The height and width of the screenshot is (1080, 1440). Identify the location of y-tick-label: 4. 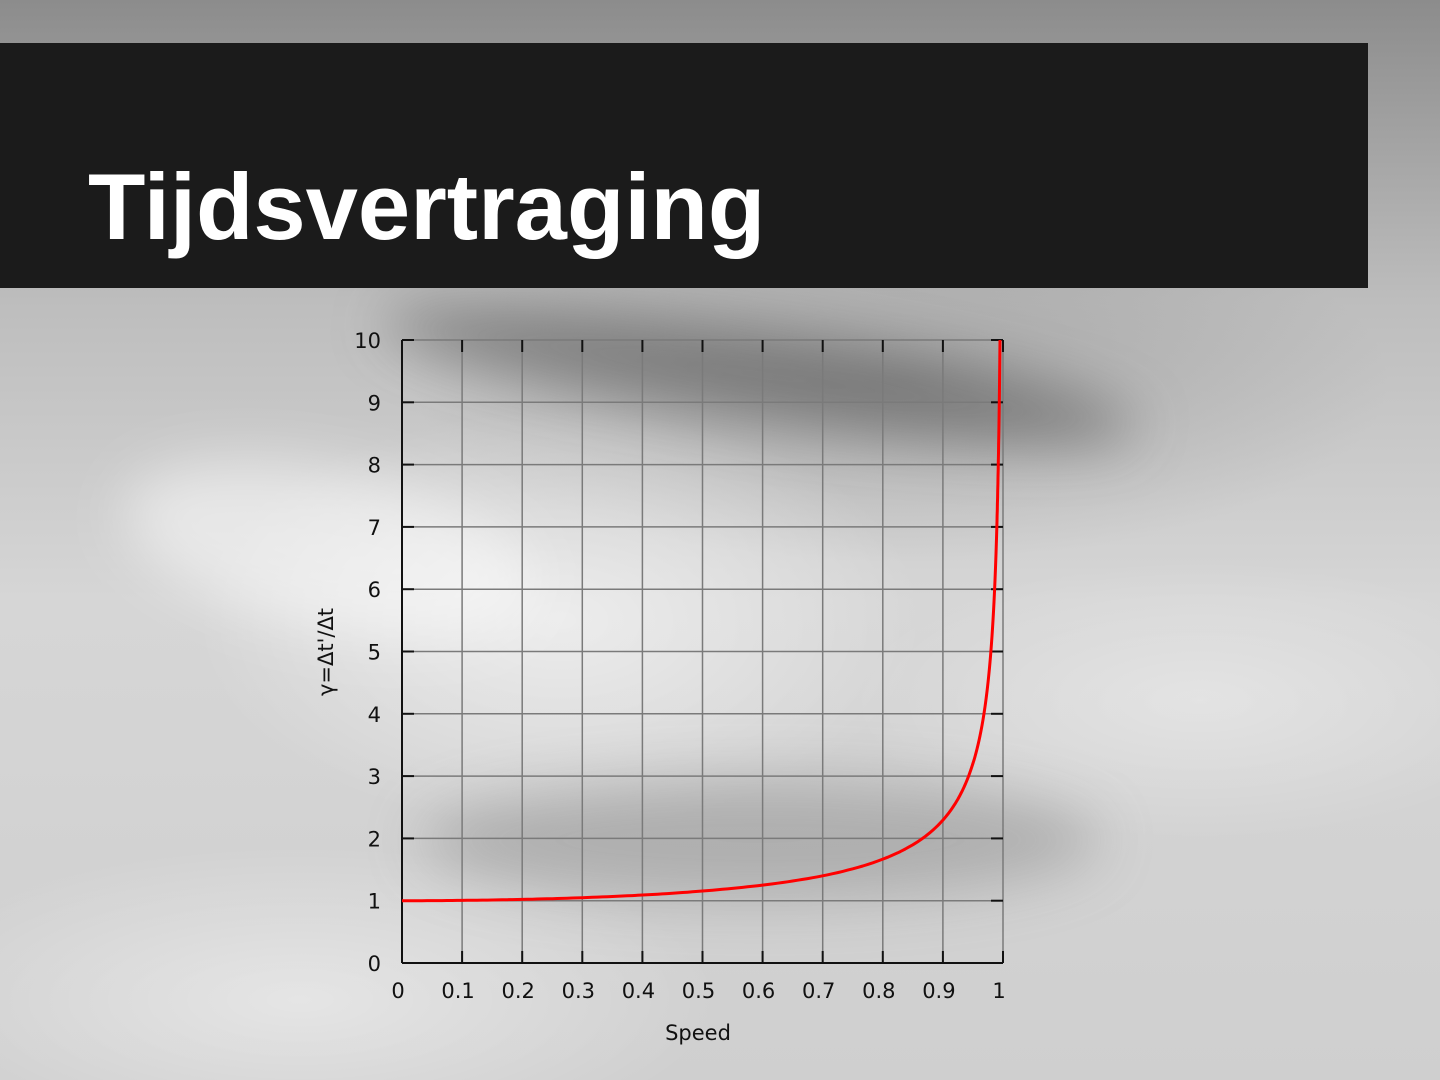
(374, 715).